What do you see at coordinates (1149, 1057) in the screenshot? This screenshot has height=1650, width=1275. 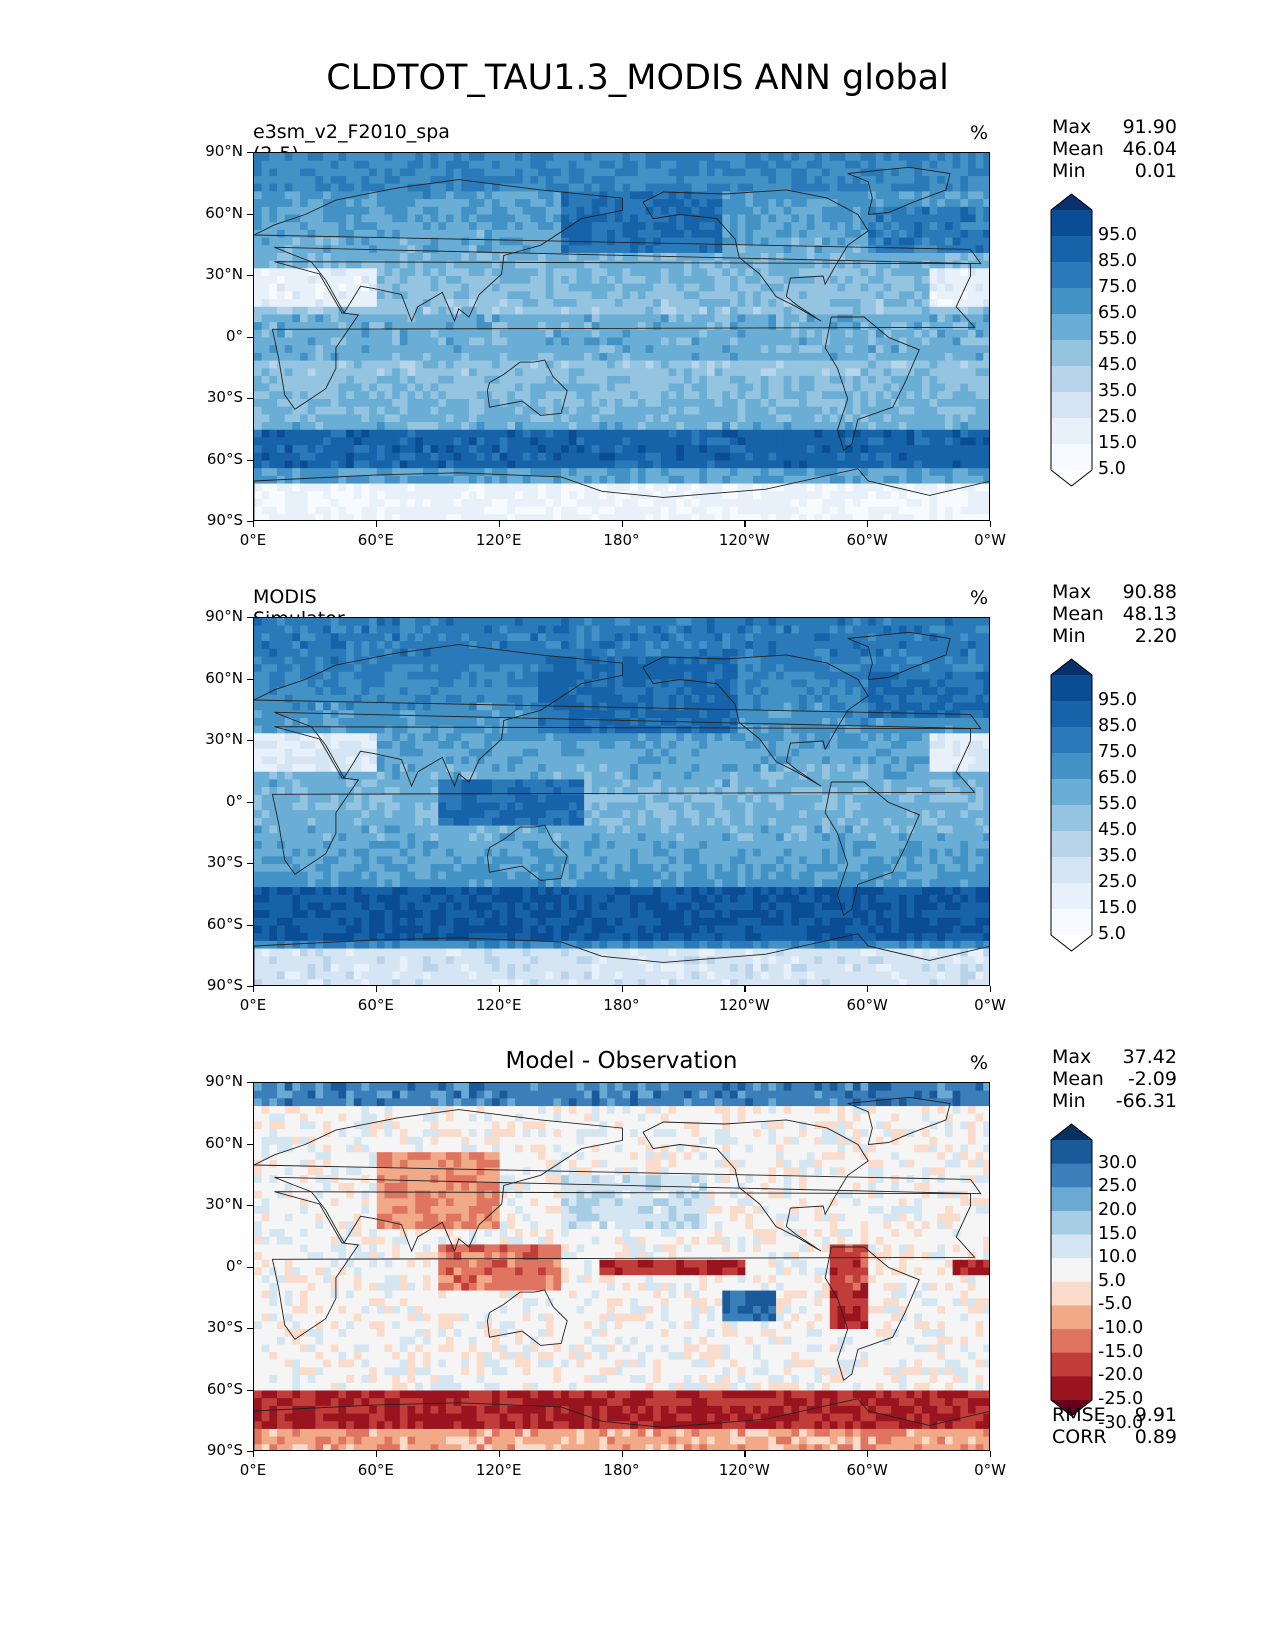 I see `stat-value-max: 37.42` at bounding box center [1149, 1057].